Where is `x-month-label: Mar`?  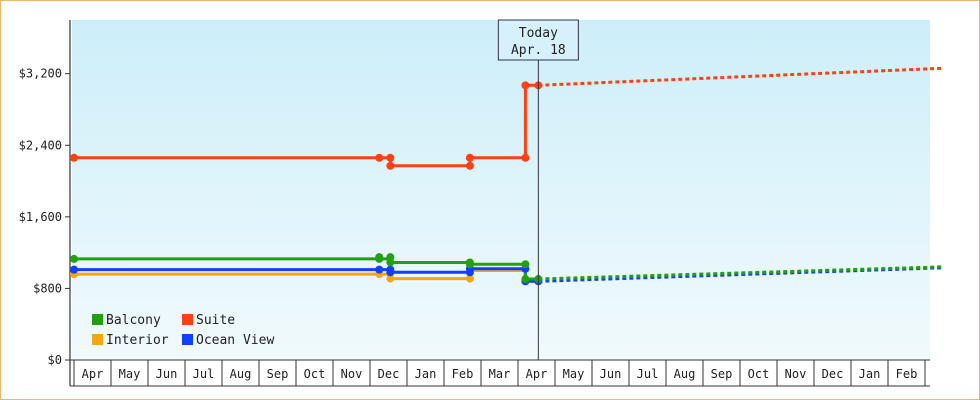
x-month-label: Mar is located at coordinates (500, 374).